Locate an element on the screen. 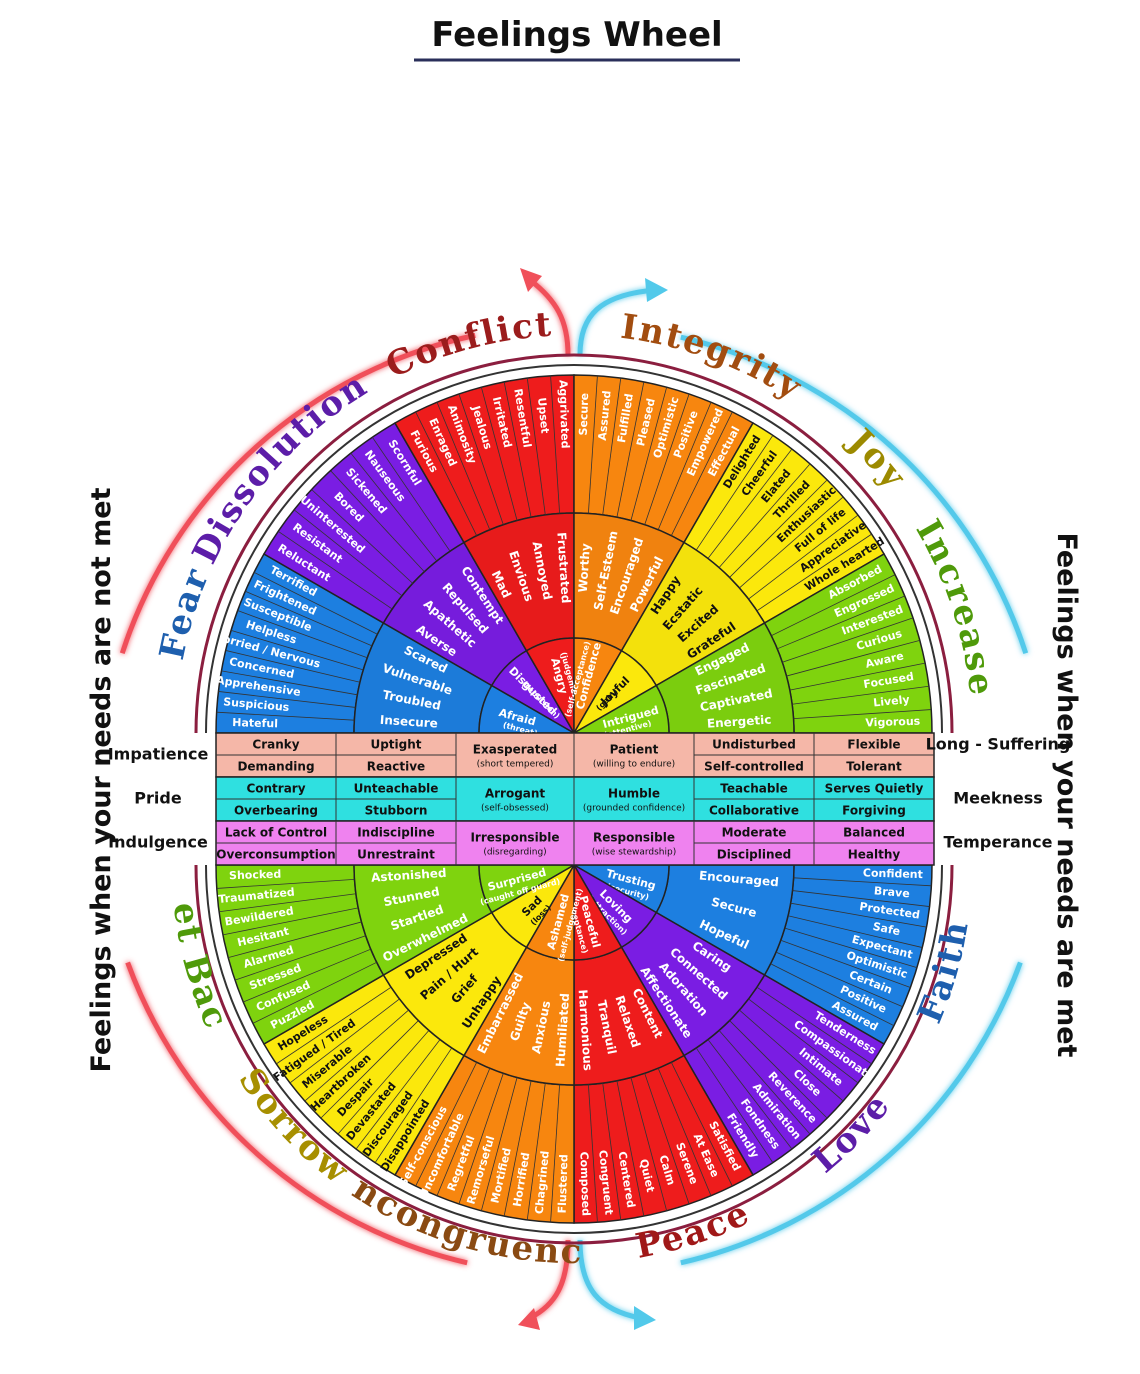 The image size is (1140, 1374). band-cell: Demanding is located at coordinates (275, 767).